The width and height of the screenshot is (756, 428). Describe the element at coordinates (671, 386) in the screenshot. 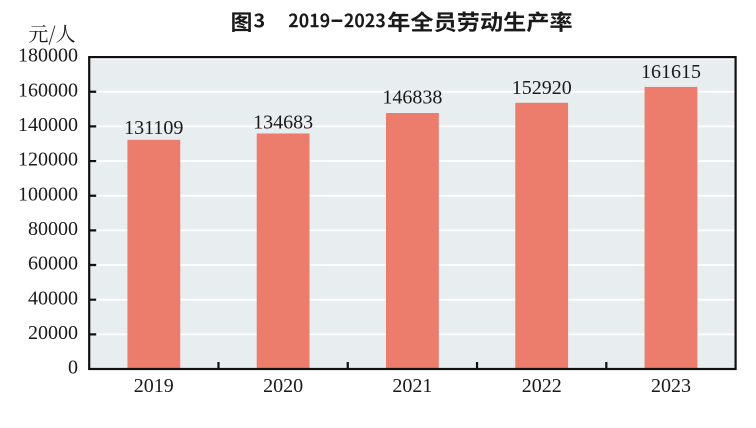

I see `svg-text: 2023` at that location.